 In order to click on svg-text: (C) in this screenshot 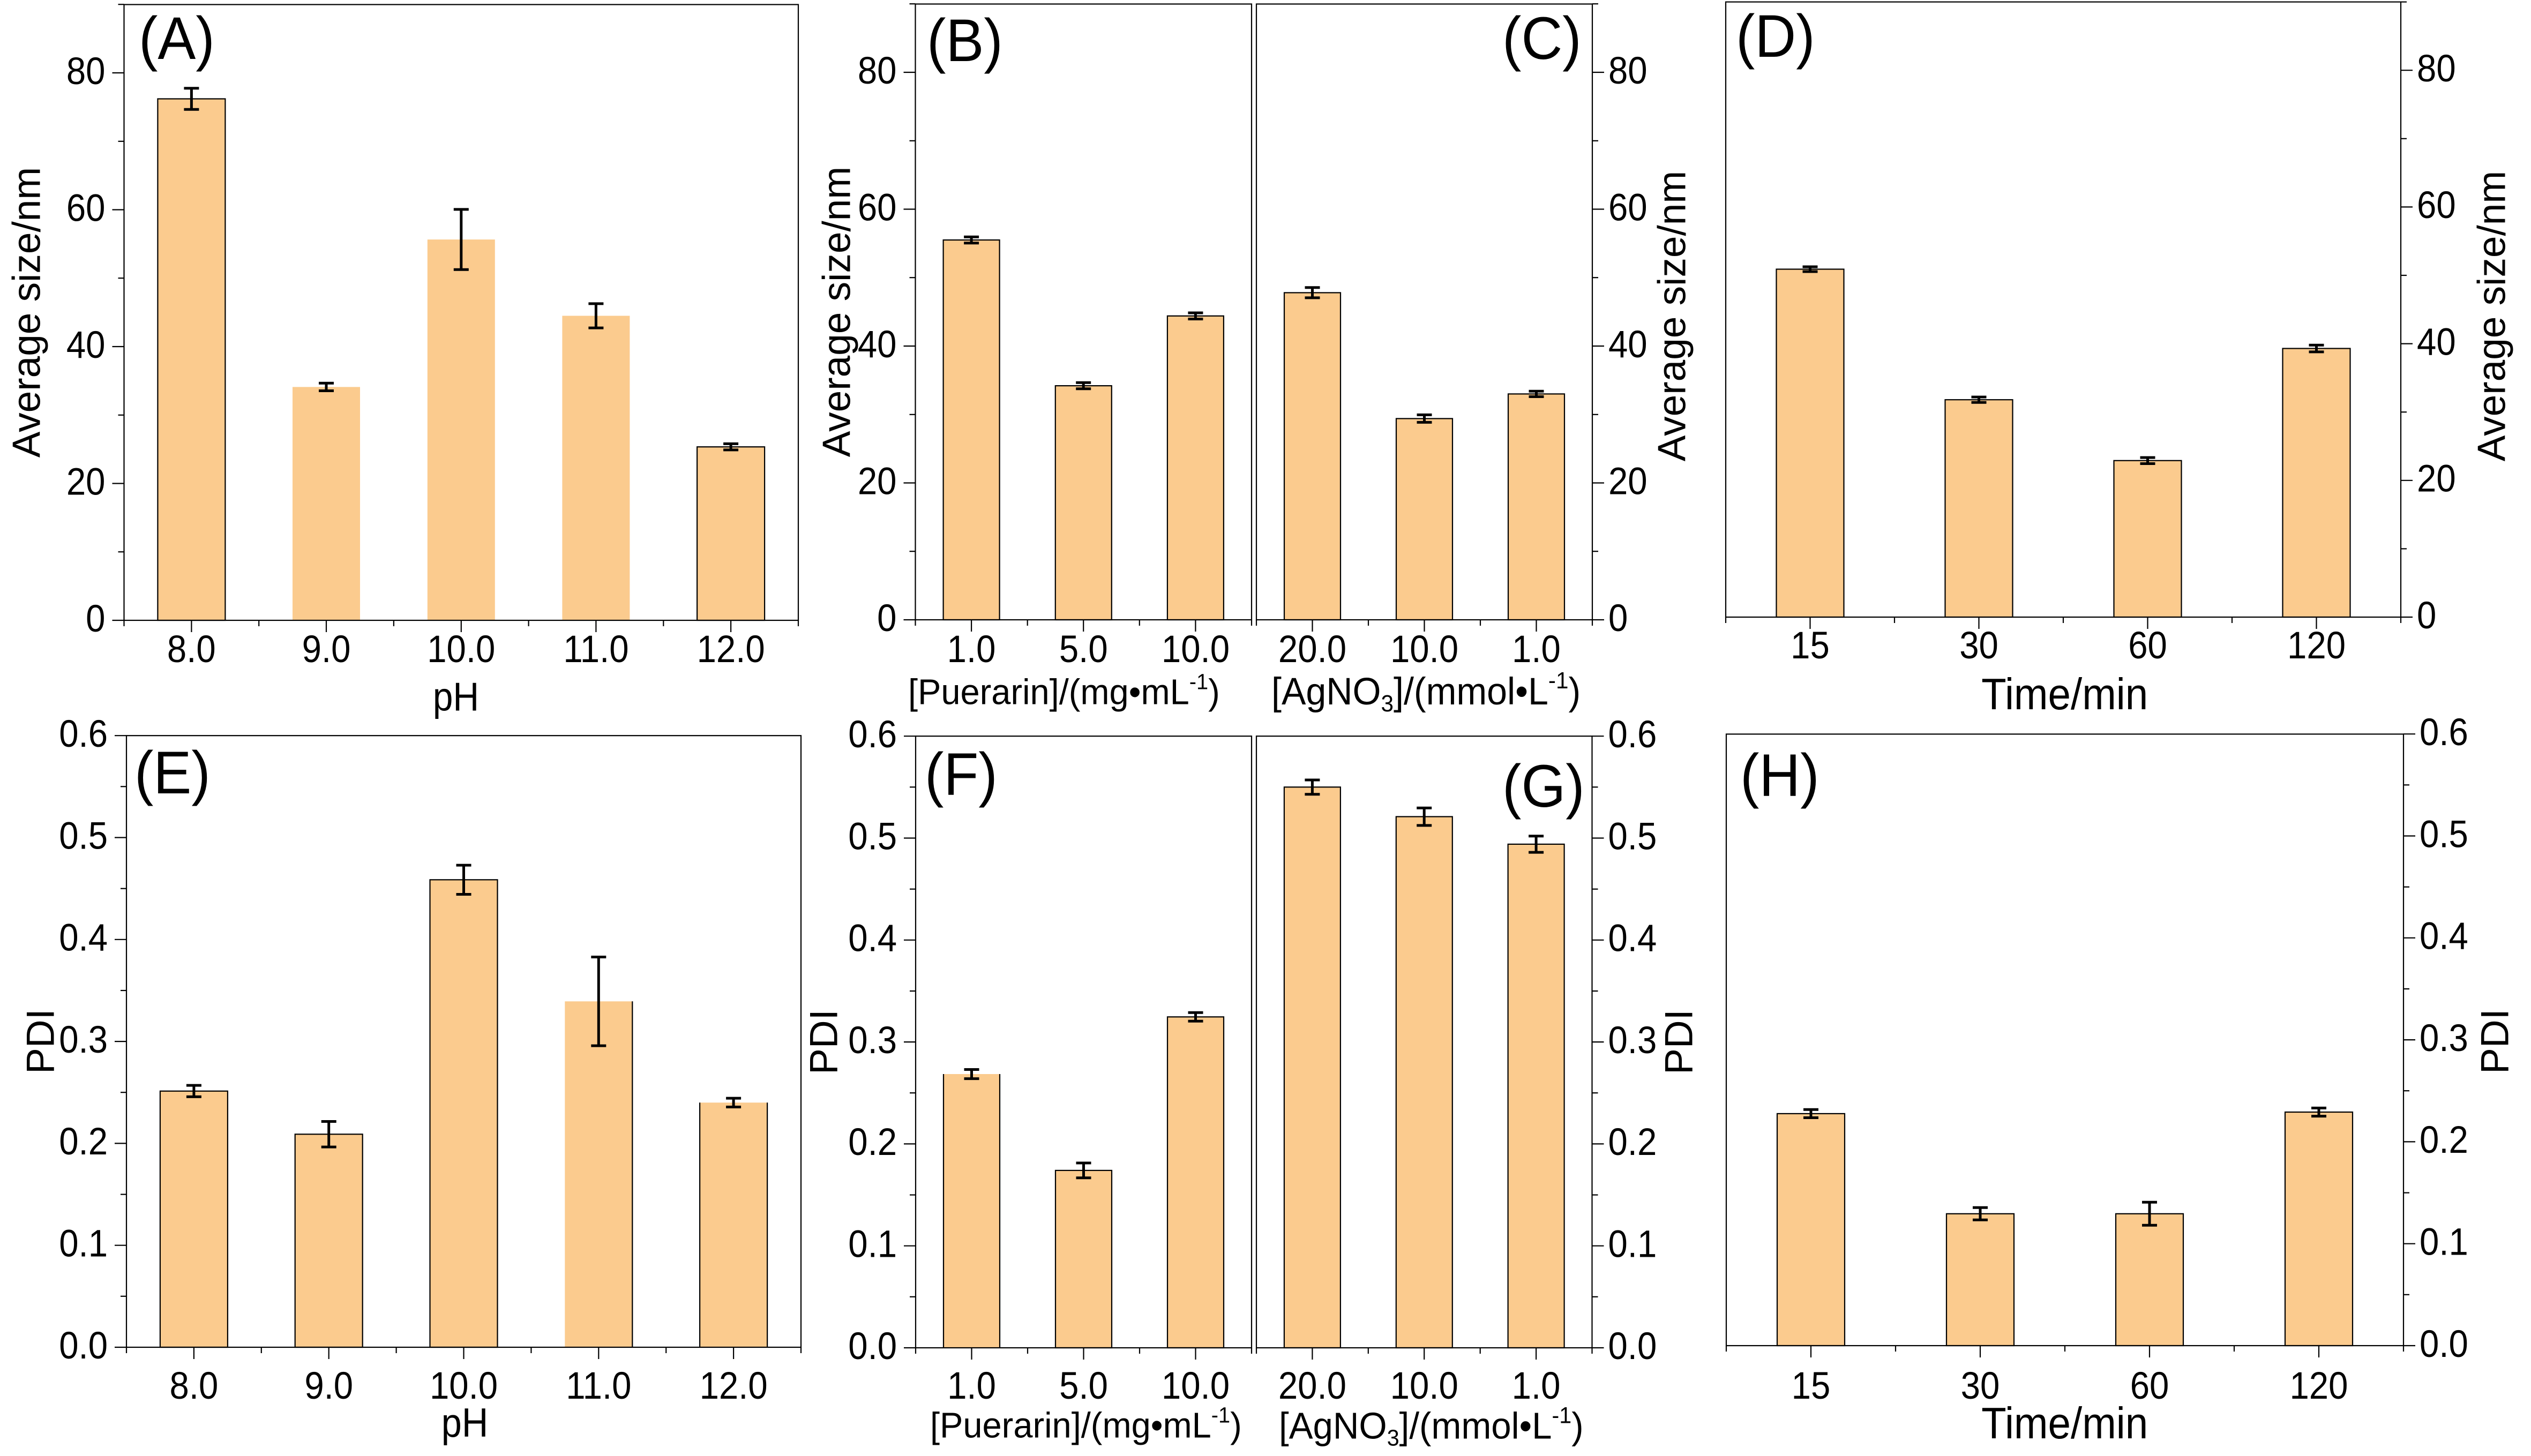, I will do `click(1542, 38)`.